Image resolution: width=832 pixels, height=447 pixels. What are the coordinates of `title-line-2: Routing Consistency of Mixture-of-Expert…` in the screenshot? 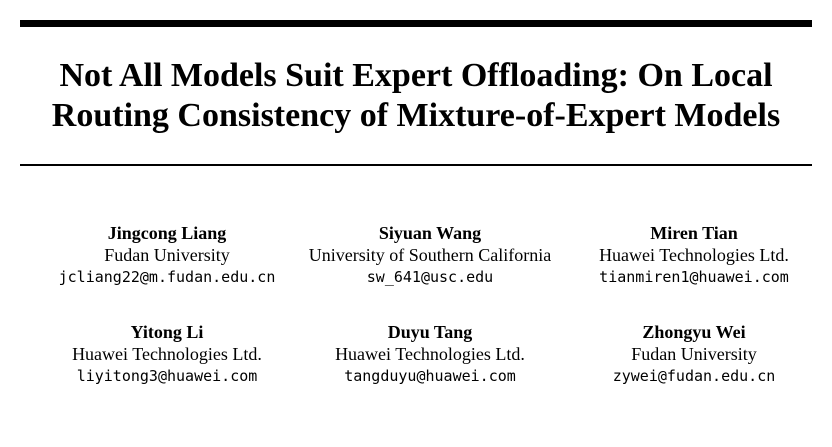 It's located at (416, 115).